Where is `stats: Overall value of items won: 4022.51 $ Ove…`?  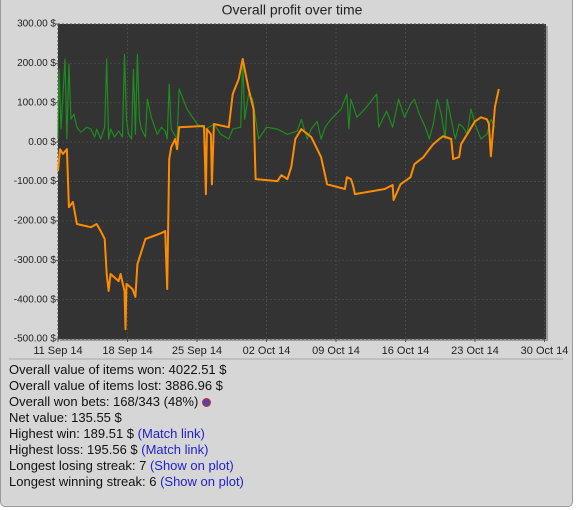
stats: Overall value of items won: 4022.51 $ Ove… is located at coordinates (126, 426).